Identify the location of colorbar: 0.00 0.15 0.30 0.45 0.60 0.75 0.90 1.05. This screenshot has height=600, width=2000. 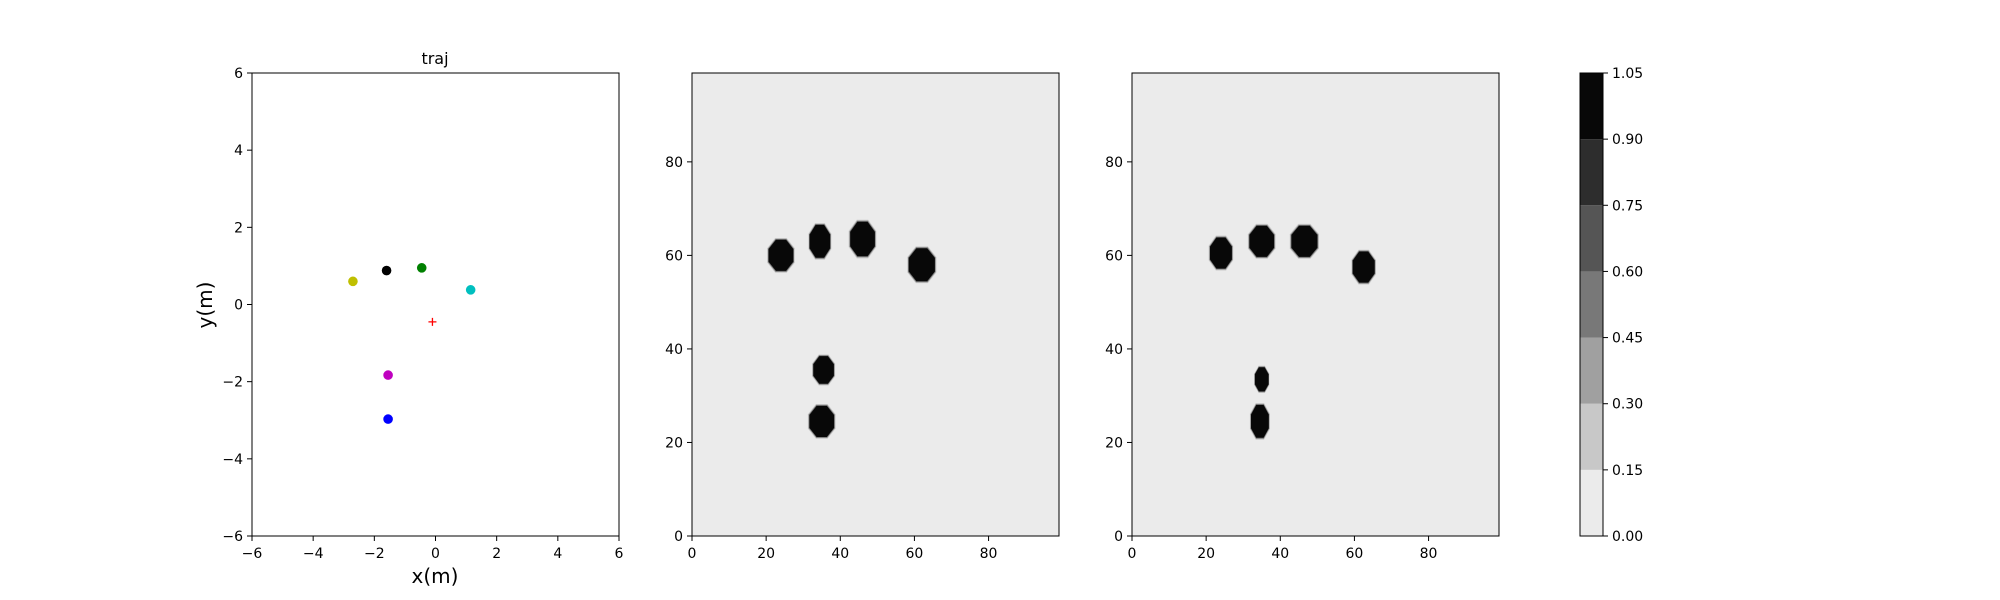
(1611, 305).